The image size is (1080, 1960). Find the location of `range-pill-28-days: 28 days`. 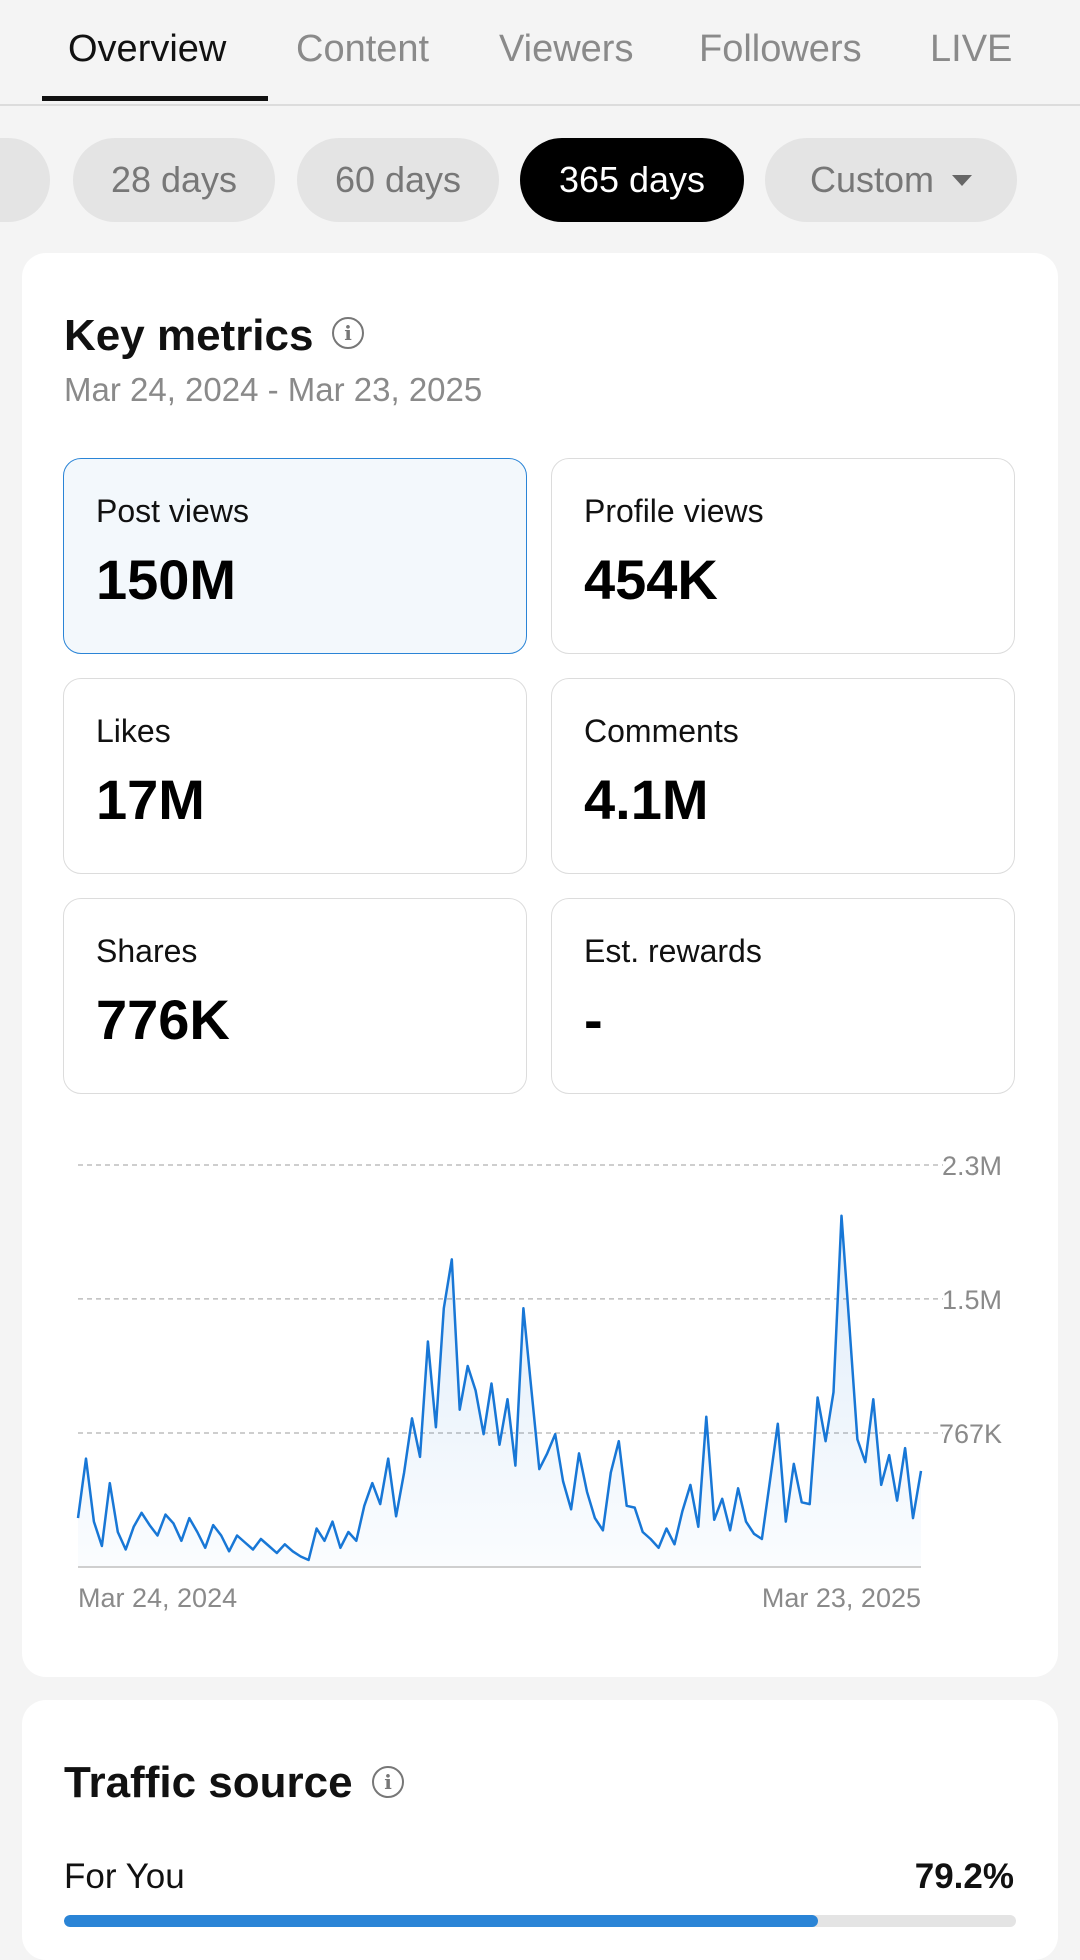

range-pill-28-days: 28 days is located at coordinates (174, 180).